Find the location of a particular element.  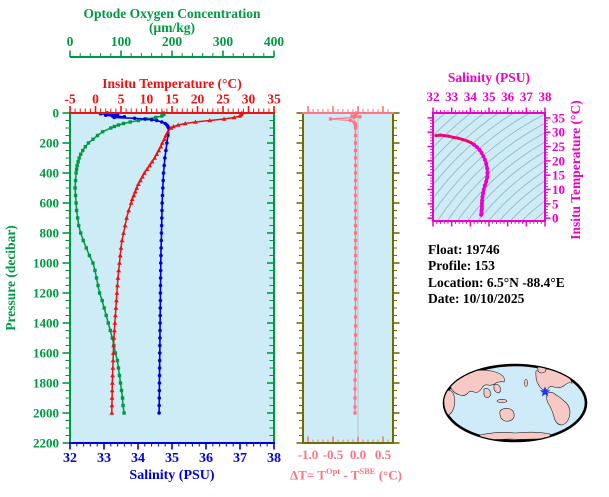

tick-label: 5 is located at coordinates (121, 99).